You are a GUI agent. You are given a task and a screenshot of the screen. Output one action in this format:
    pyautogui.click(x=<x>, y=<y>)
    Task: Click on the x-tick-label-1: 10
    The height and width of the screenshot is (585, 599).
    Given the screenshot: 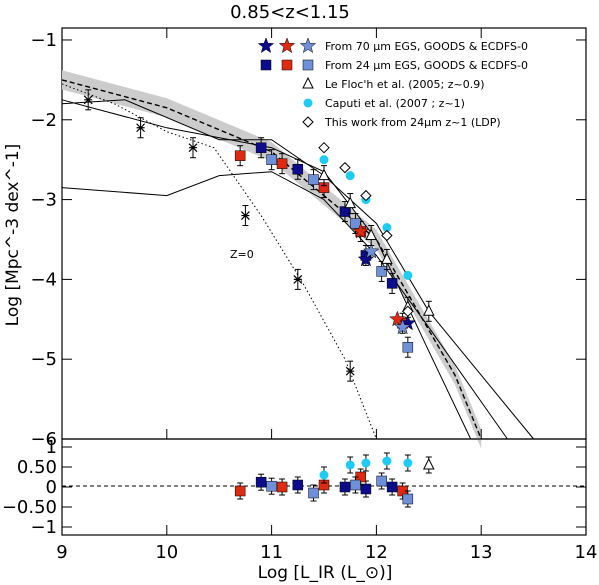 What is the action you would take?
    pyautogui.click(x=166, y=552)
    